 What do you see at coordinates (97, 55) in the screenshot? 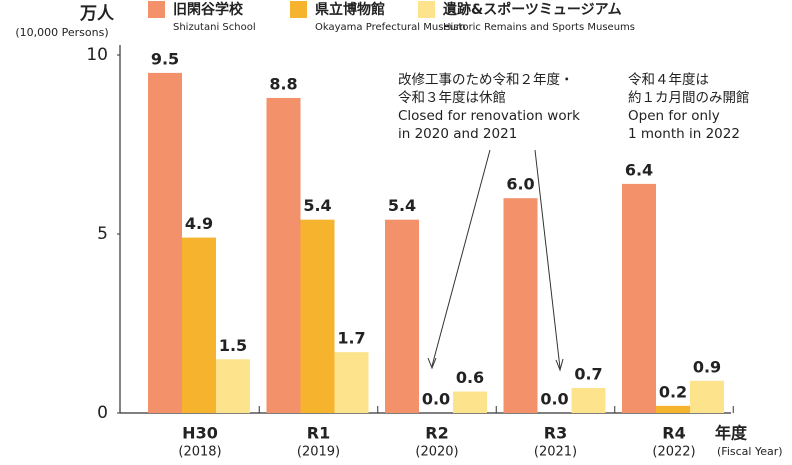
I see `y-tick-label: 10` at bounding box center [97, 55].